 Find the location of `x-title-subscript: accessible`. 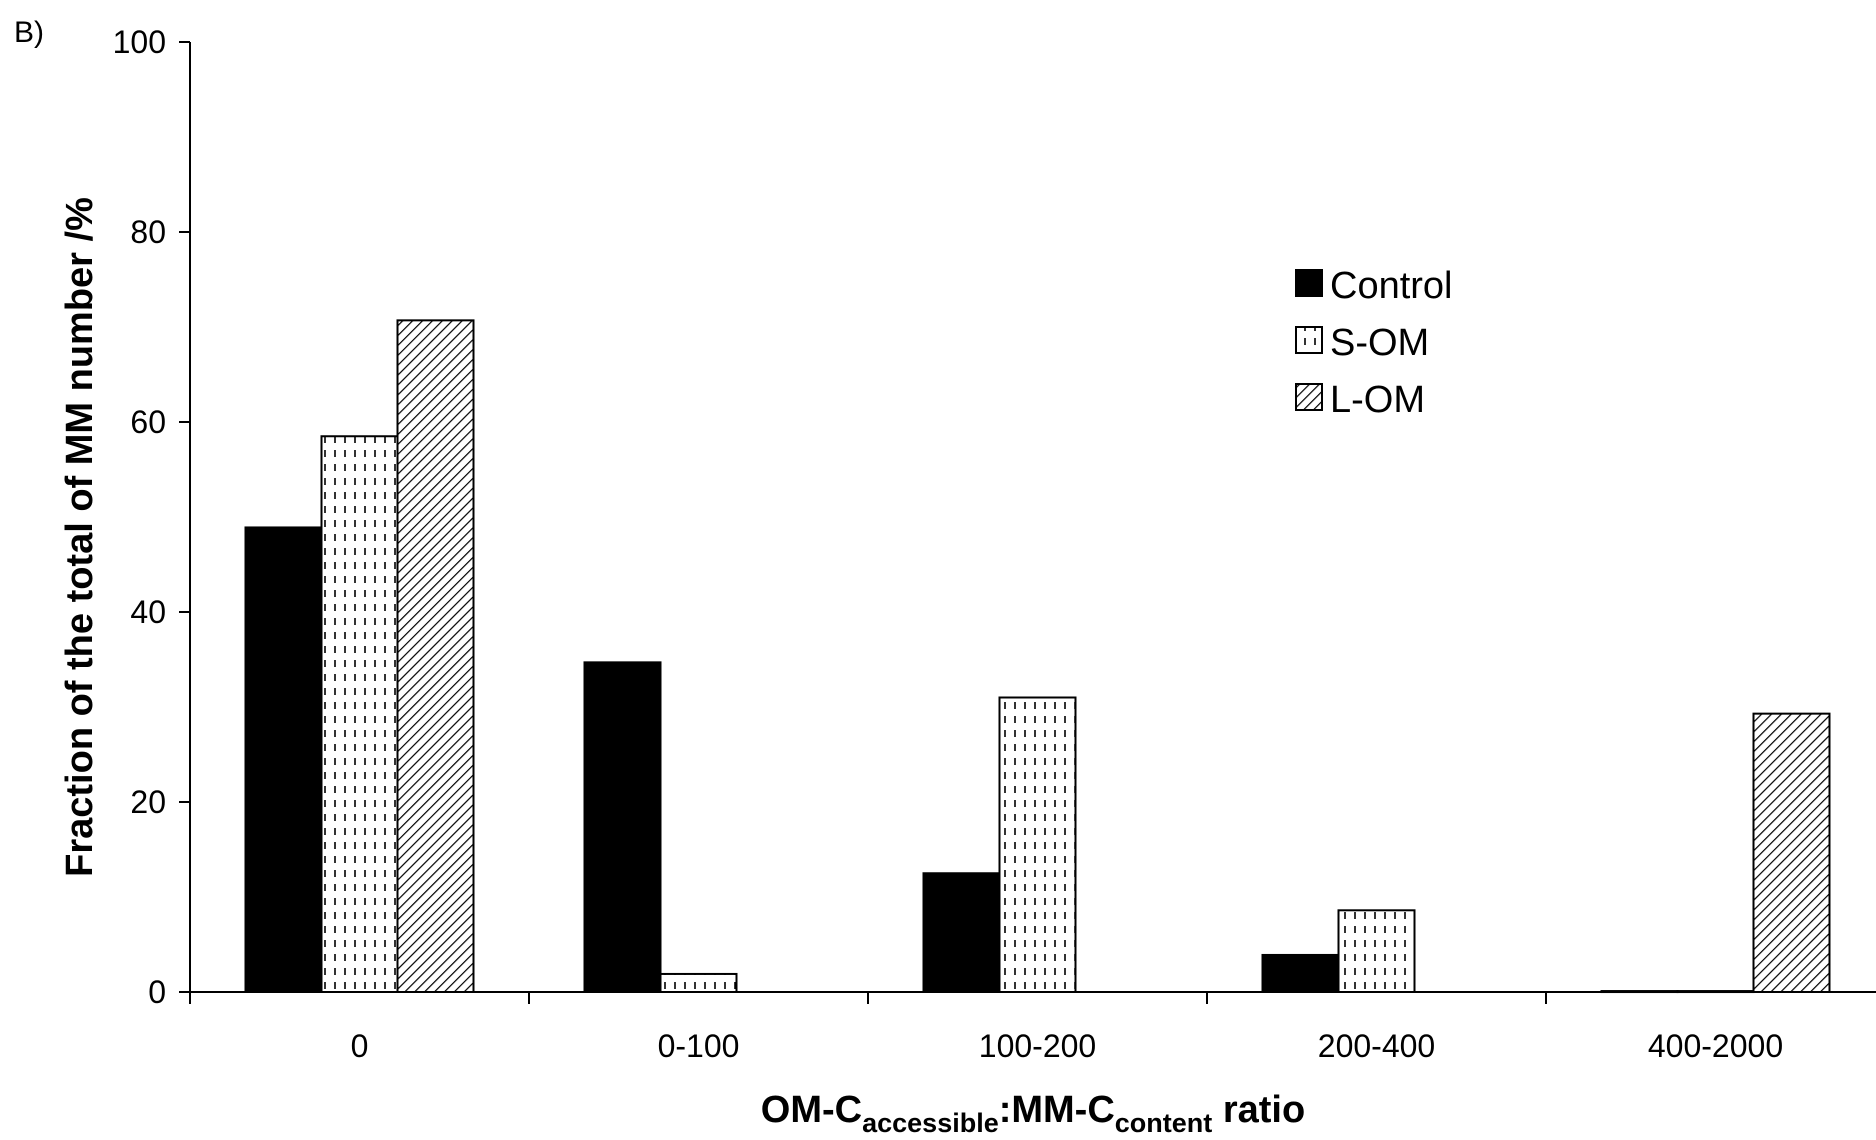

x-title-subscript: accessible is located at coordinates (930, 1123).